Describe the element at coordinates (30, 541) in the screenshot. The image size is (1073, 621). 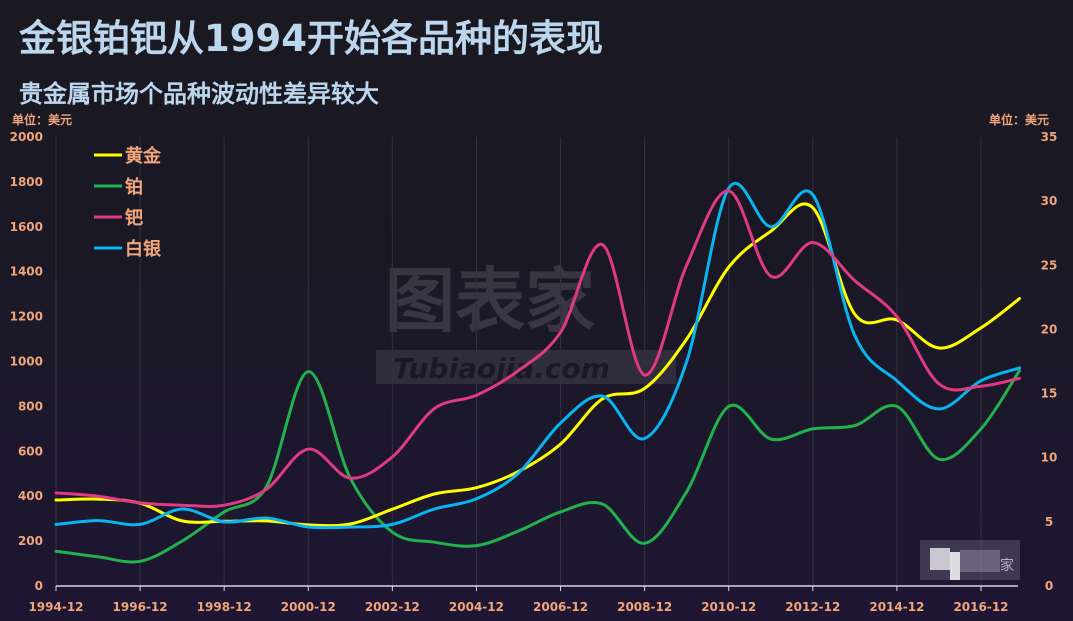
I see `left-tick-label: 200` at that location.